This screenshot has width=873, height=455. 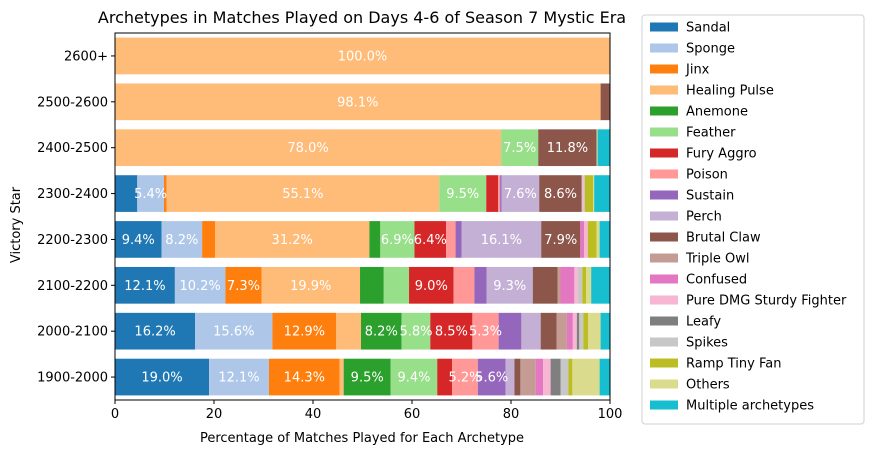 I want to click on y-tick-label: 2300-2400, so click(x=72, y=194).